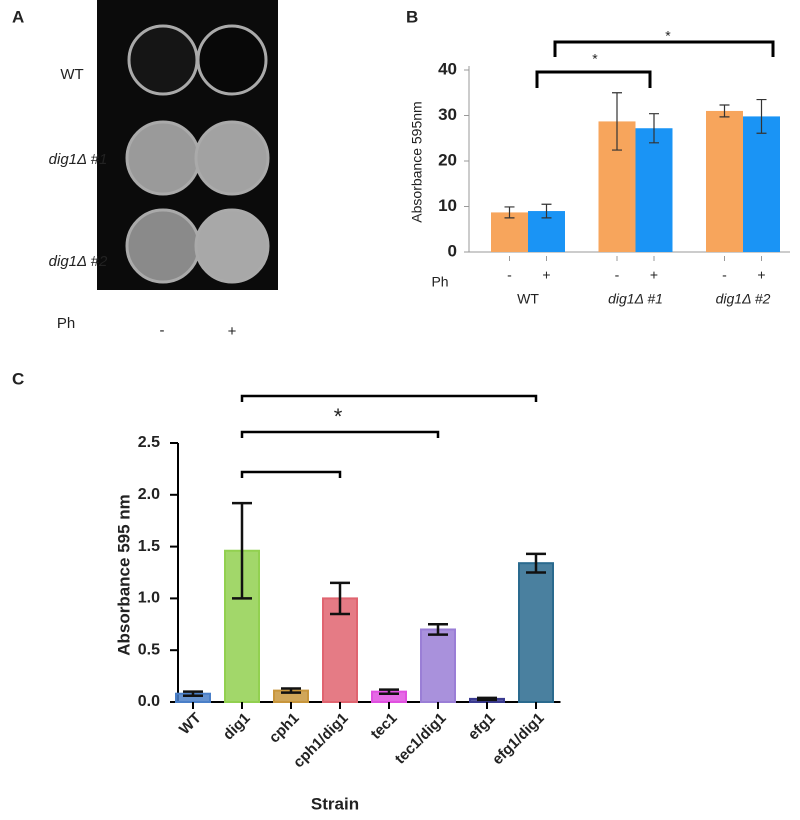  What do you see at coordinates (635, 299) in the screenshot?
I see `group-label: dig1Δ #1` at bounding box center [635, 299].